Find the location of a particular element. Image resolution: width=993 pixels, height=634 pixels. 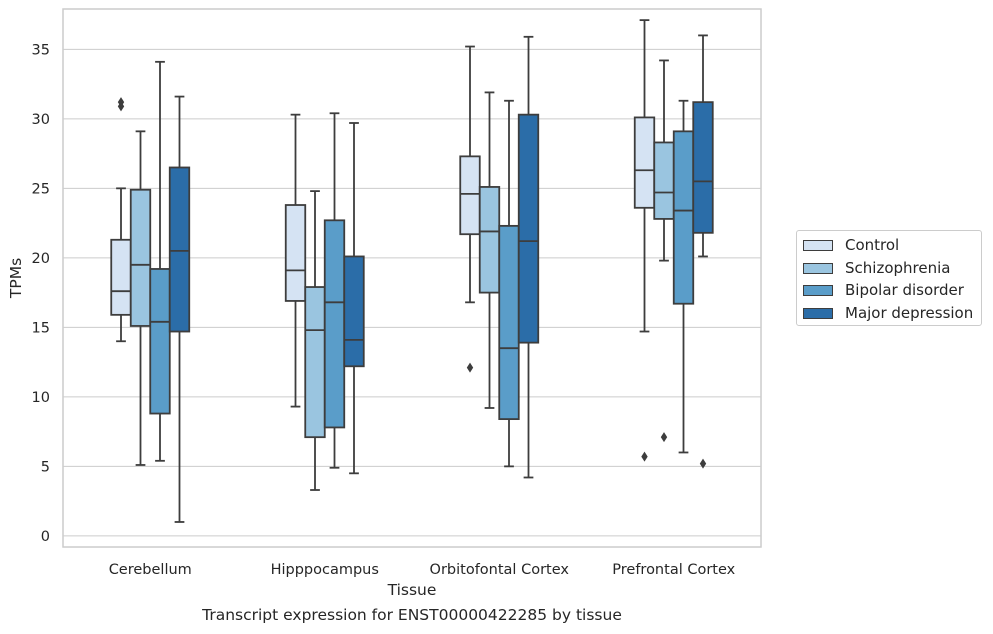

legend-swatch-bipolar-disorder is located at coordinates (818, 290).